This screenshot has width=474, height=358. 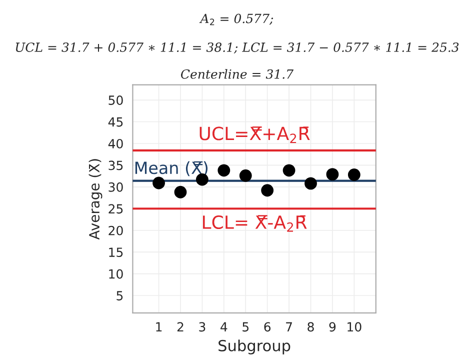 What do you see at coordinates (180, 327) in the screenshot?
I see `x-tick-label: 2` at bounding box center [180, 327].